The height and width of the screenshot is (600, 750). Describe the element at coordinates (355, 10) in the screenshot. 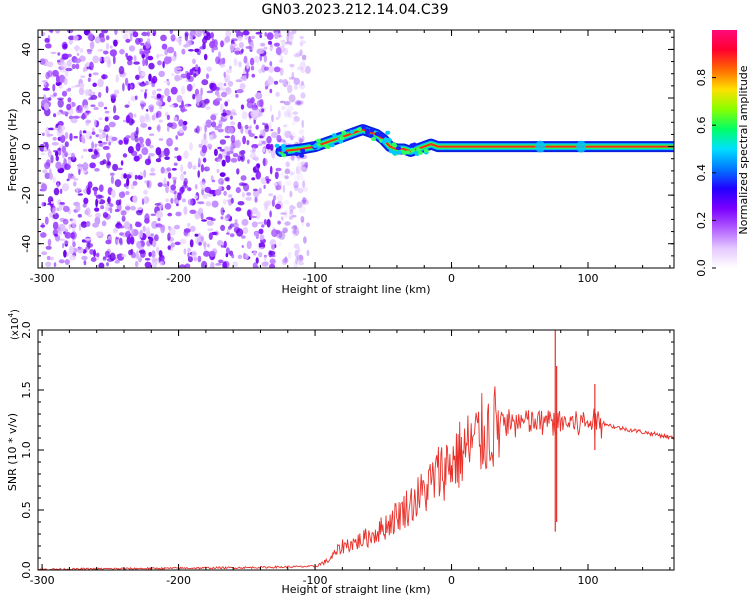

I see `figure-title: GN03.2023.212.14.04.C39` at that location.